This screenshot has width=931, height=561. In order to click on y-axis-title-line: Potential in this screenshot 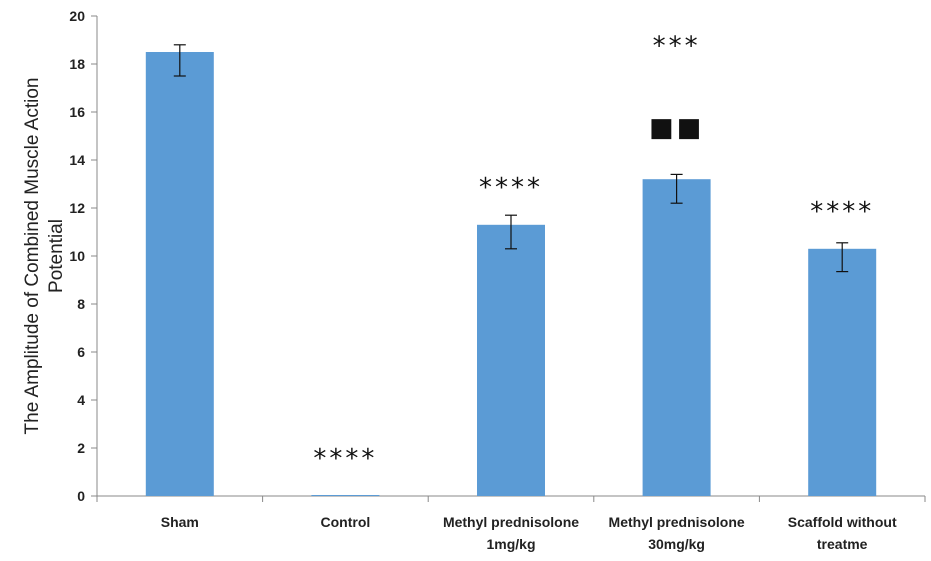, I will do `click(56, 256)`.